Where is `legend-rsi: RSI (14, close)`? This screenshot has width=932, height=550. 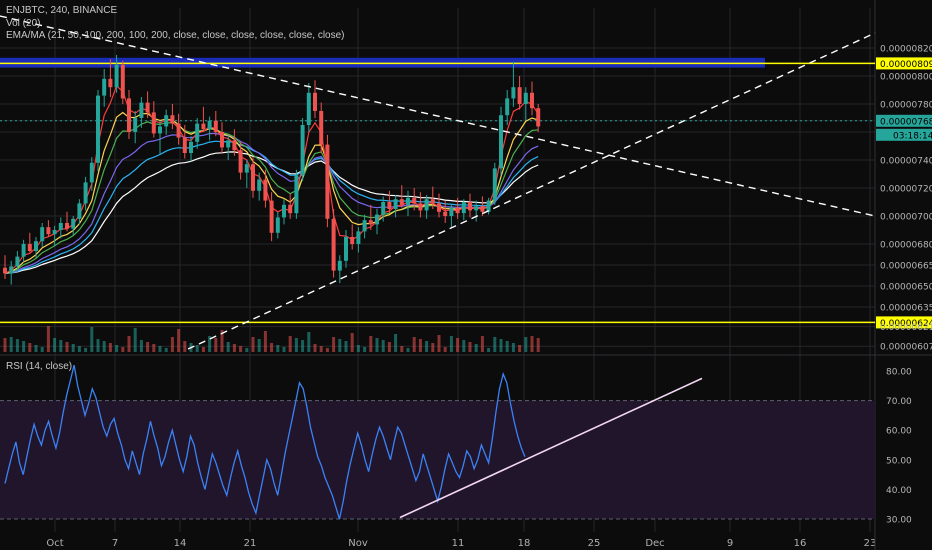 legend-rsi: RSI (14, close) is located at coordinates (39, 366).